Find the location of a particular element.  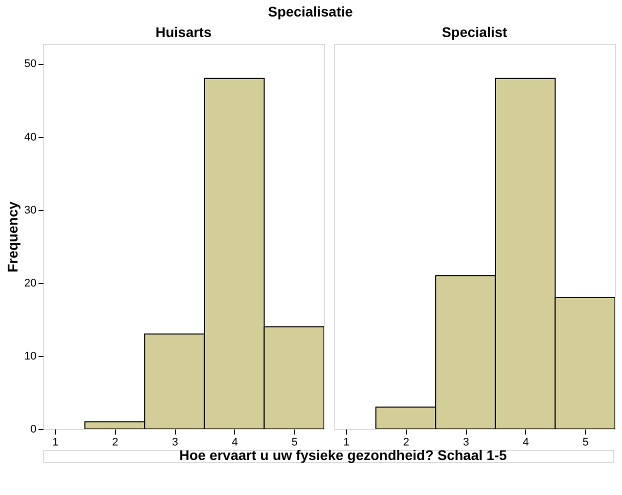

text: Specialisatie is located at coordinates (311, 12).